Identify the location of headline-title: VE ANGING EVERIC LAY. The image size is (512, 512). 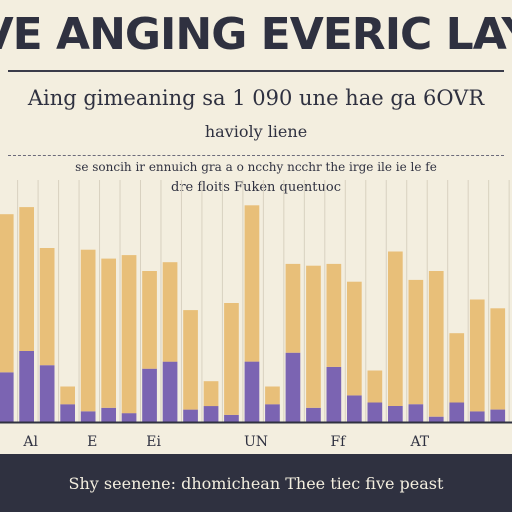
(256, 34).